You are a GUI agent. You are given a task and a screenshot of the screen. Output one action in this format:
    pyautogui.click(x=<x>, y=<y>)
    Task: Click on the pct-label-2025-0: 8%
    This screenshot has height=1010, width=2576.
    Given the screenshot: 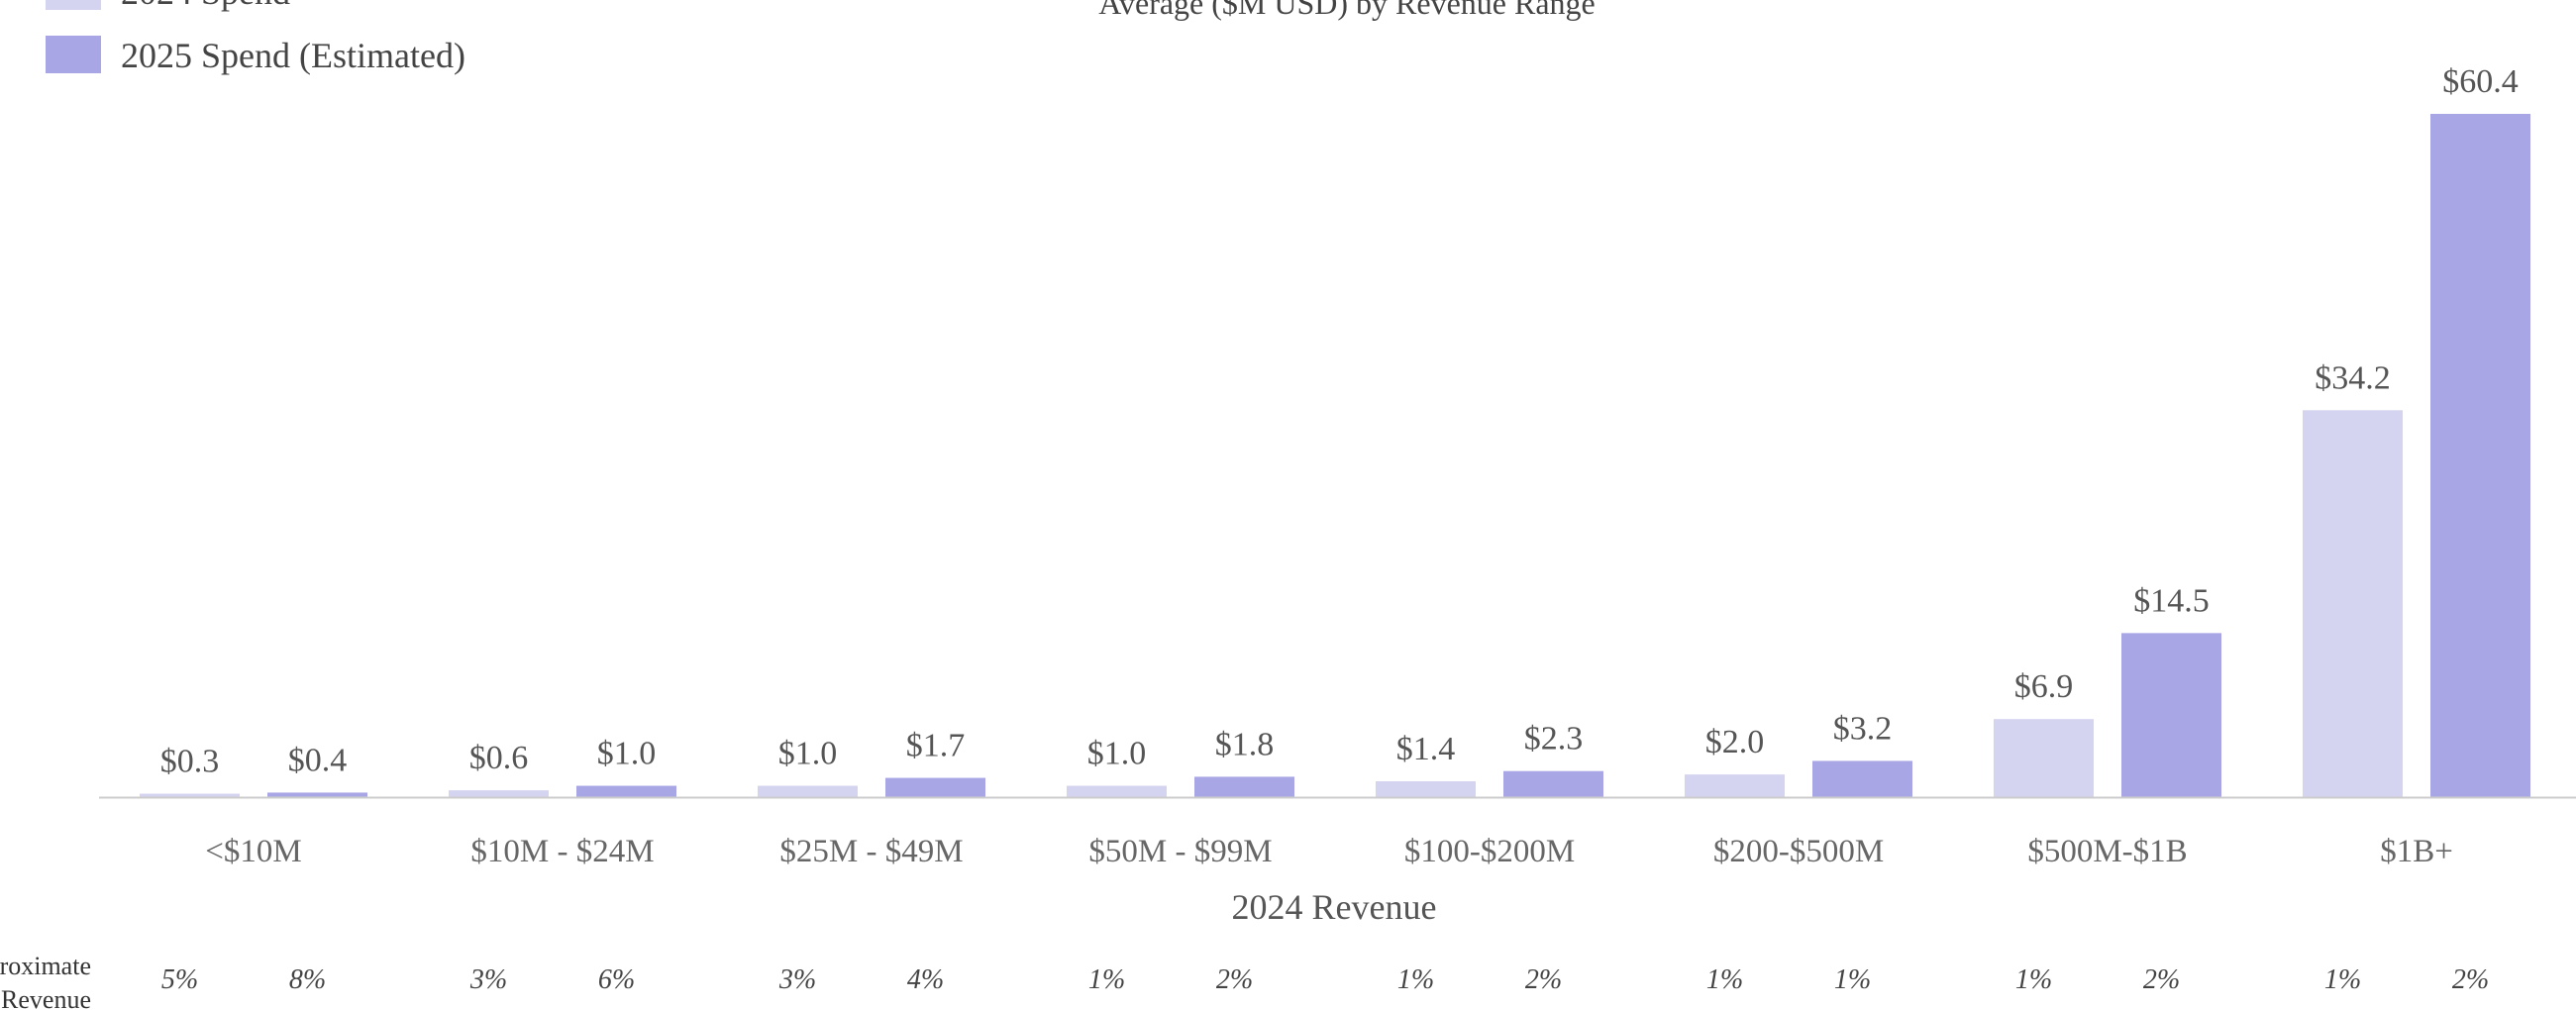 What is the action you would take?
    pyautogui.click(x=307, y=979)
    